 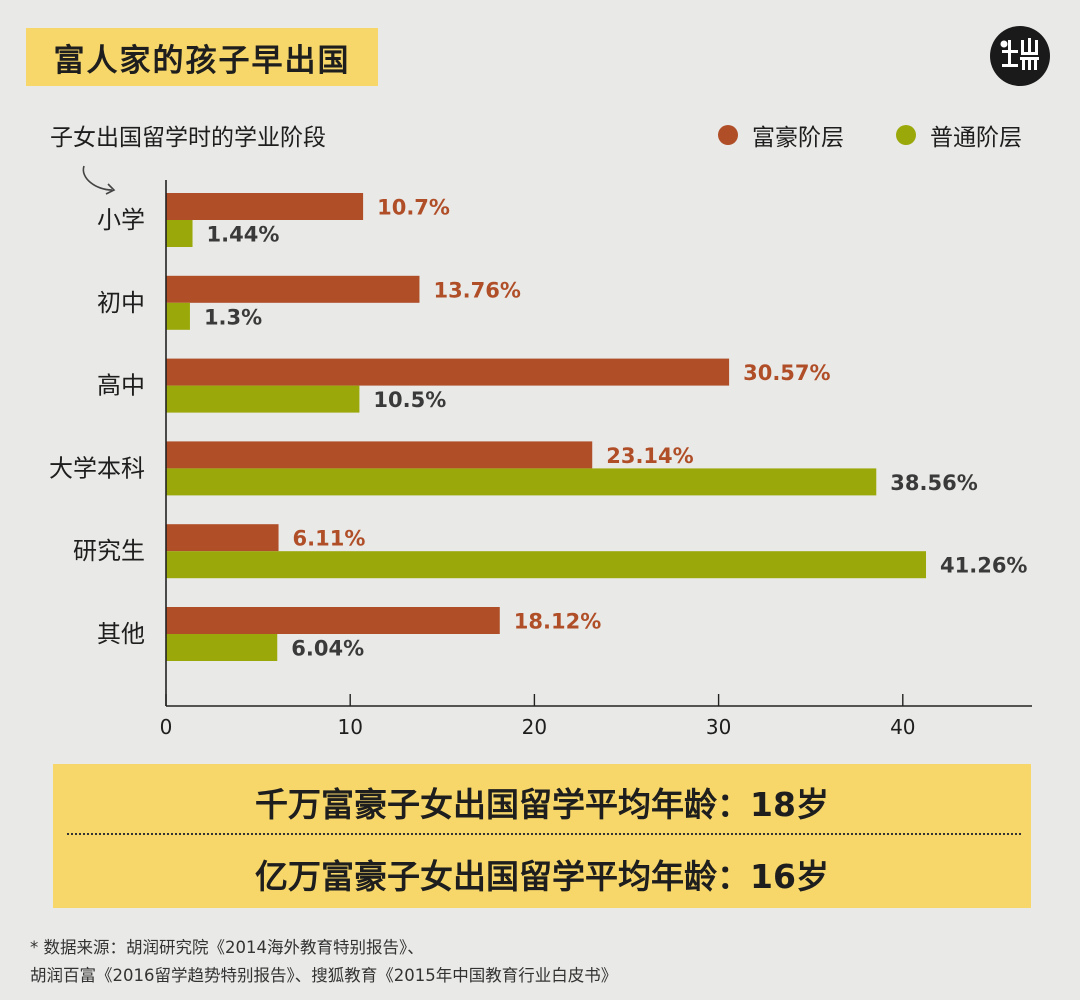 What do you see at coordinates (327, 649) in the screenshot?
I see `value-label-ordinary: 6.04%` at bounding box center [327, 649].